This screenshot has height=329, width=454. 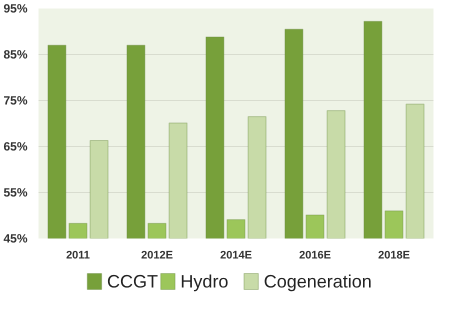 I want to click on x-tick-label: 2011, so click(x=78, y=256).